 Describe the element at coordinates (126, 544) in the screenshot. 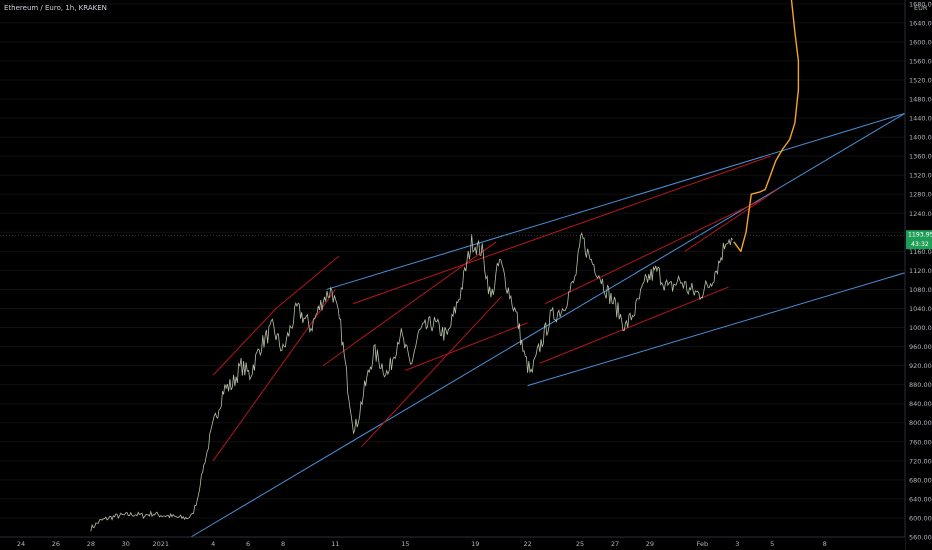

I see `time-tick-label: 30` at that location.